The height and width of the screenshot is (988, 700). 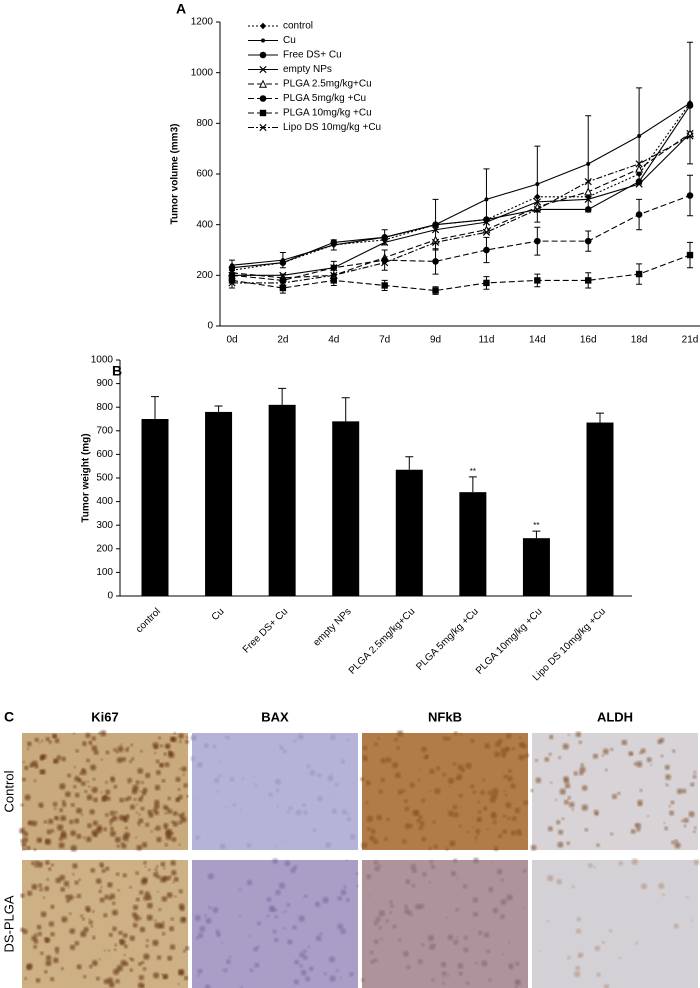 I want to click on x-tick-label: 4d, so click(x=333, y=340).